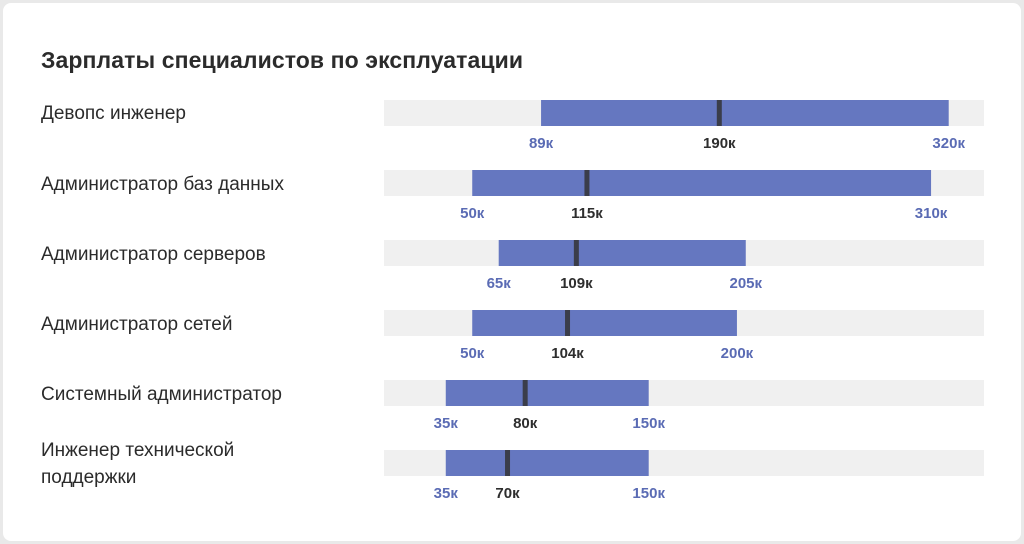  What do you see at coordinates (567, 353) in the screenshot?
I see `median-label: 104к` at bounding box center [567, 353].